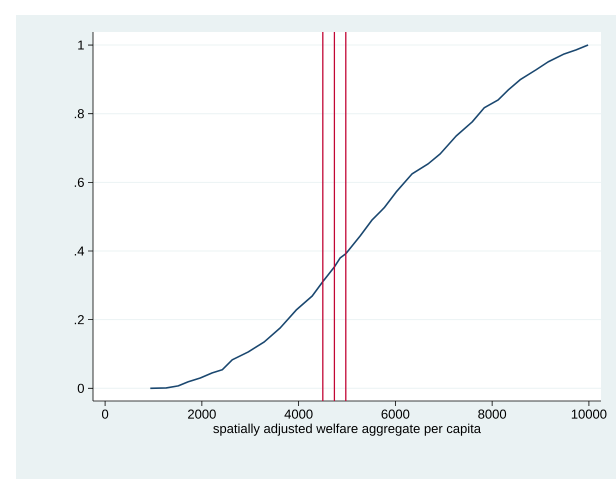 The width and height of the screenshot is (616, 483). What do you see at coordinates (202, 414) in the screenshot?
I see `x-tick-label: 2000` at bounding box center [202, 414].